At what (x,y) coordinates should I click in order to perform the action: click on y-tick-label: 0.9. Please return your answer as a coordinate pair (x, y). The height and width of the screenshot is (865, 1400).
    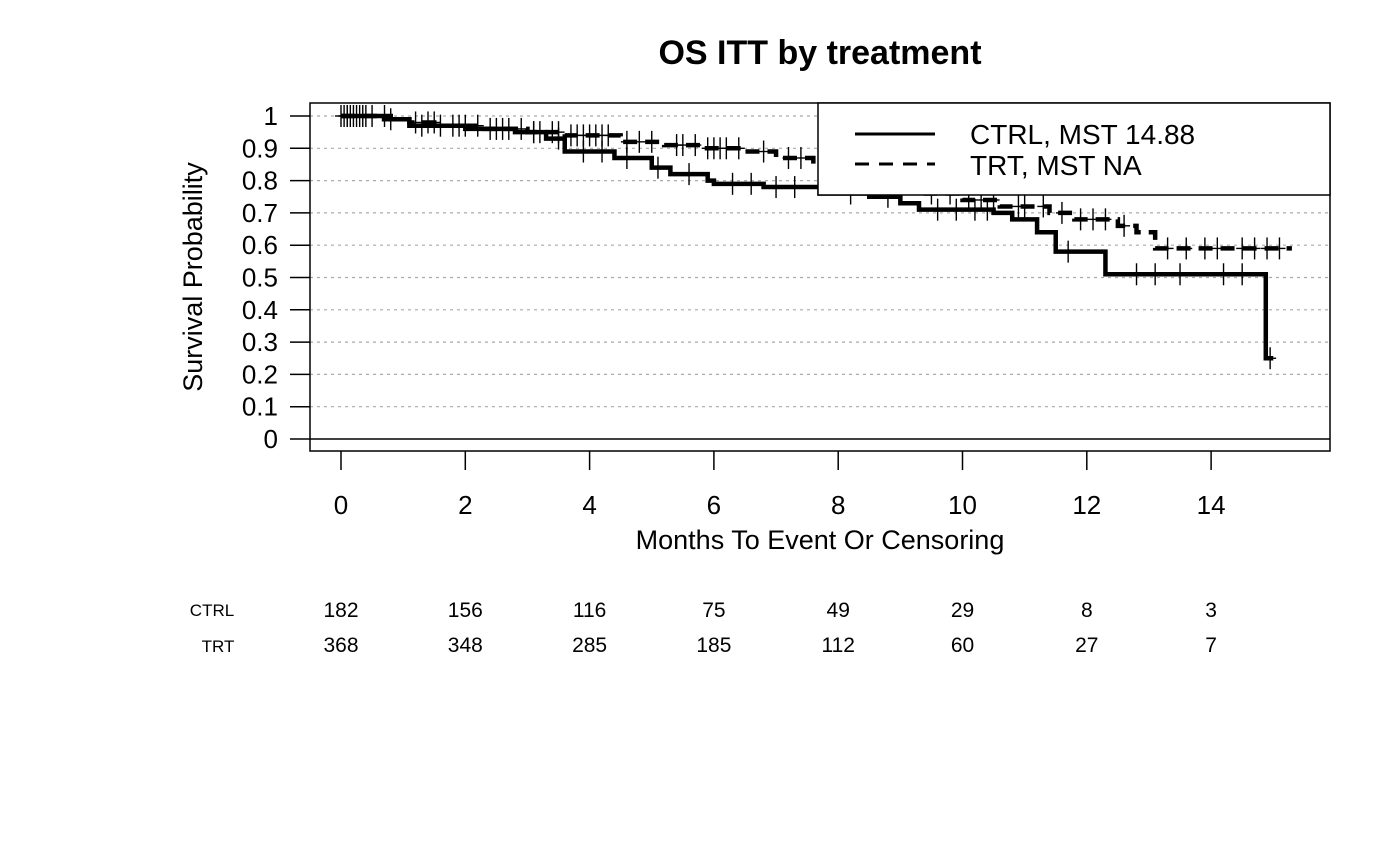
    Looking at the image, I should click on (260, 148).